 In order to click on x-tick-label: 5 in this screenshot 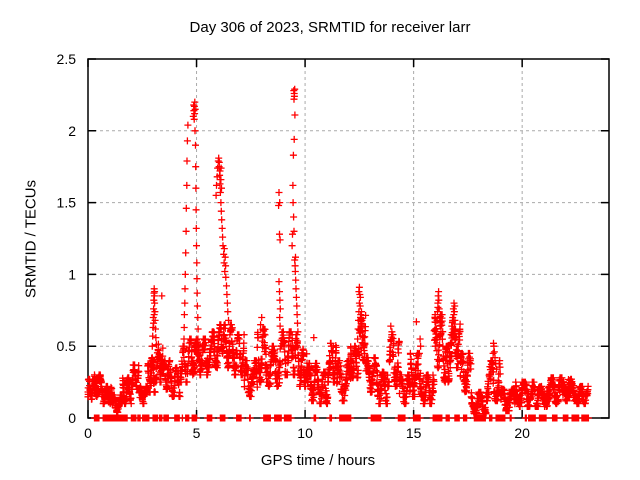, I will do `click(197, 433)`.